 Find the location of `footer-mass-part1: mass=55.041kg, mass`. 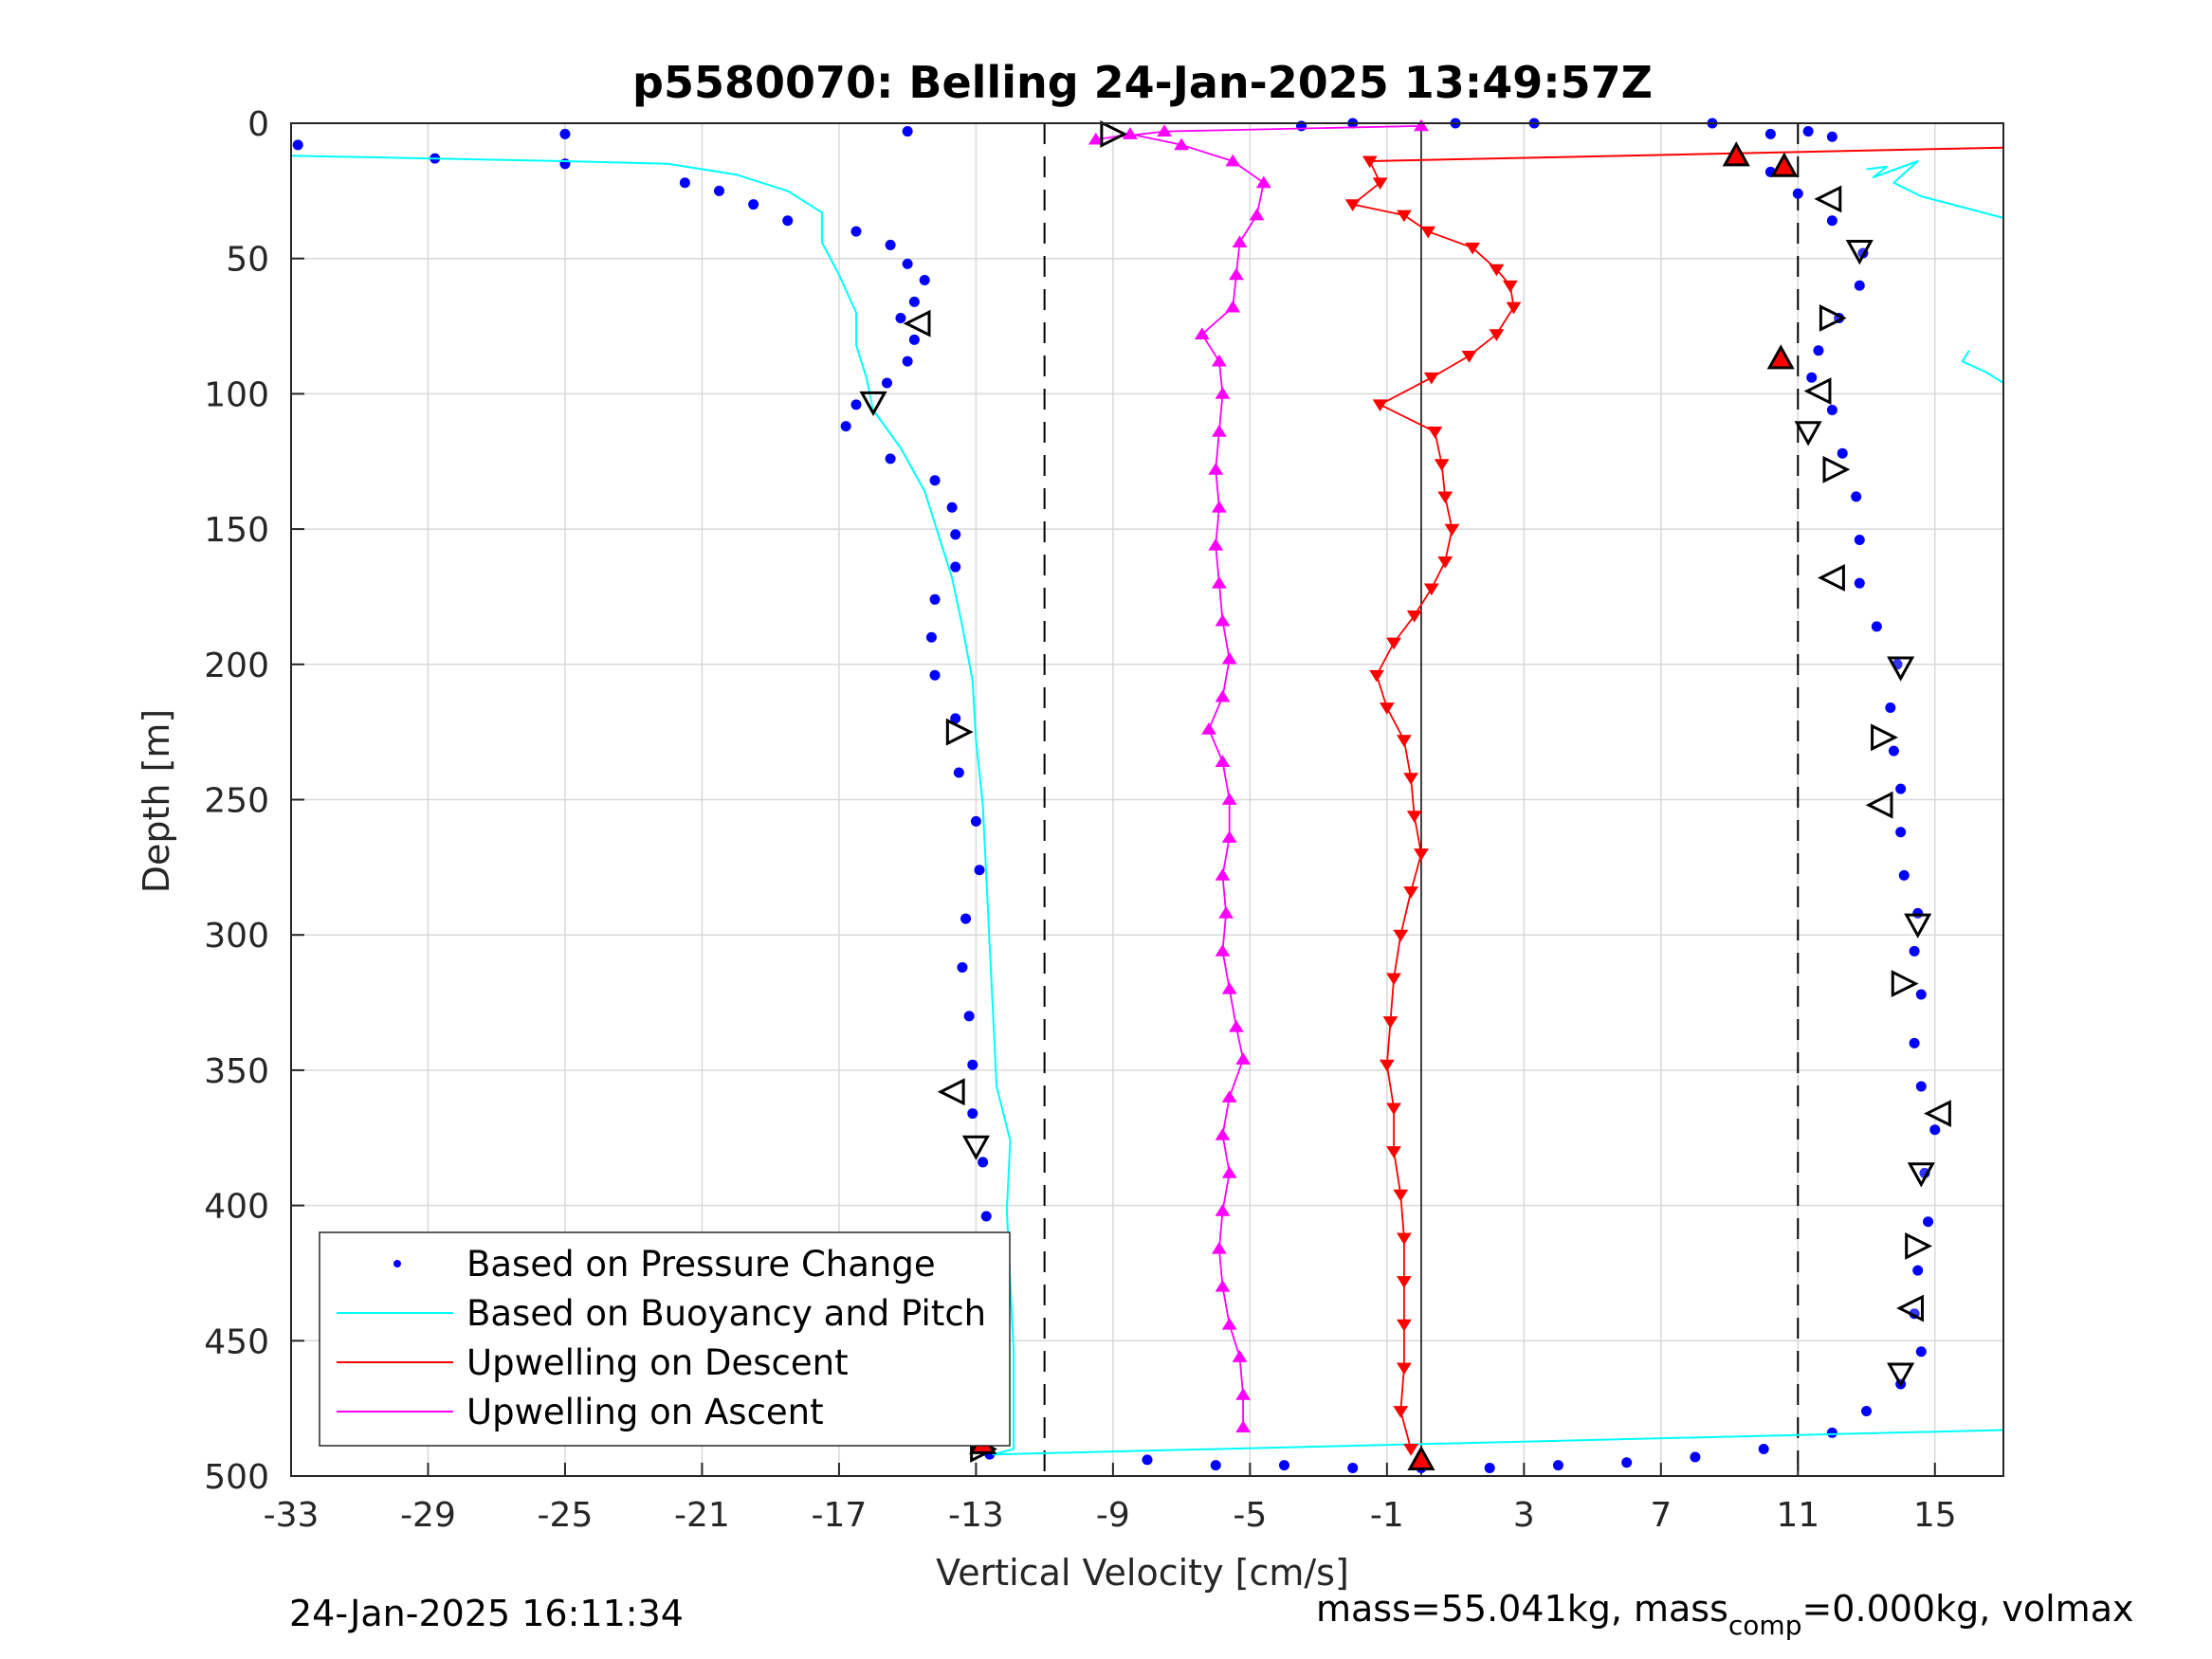

footer-mass-part1: mass=55.041kg, mass is located at coordinates (1522, 1609).